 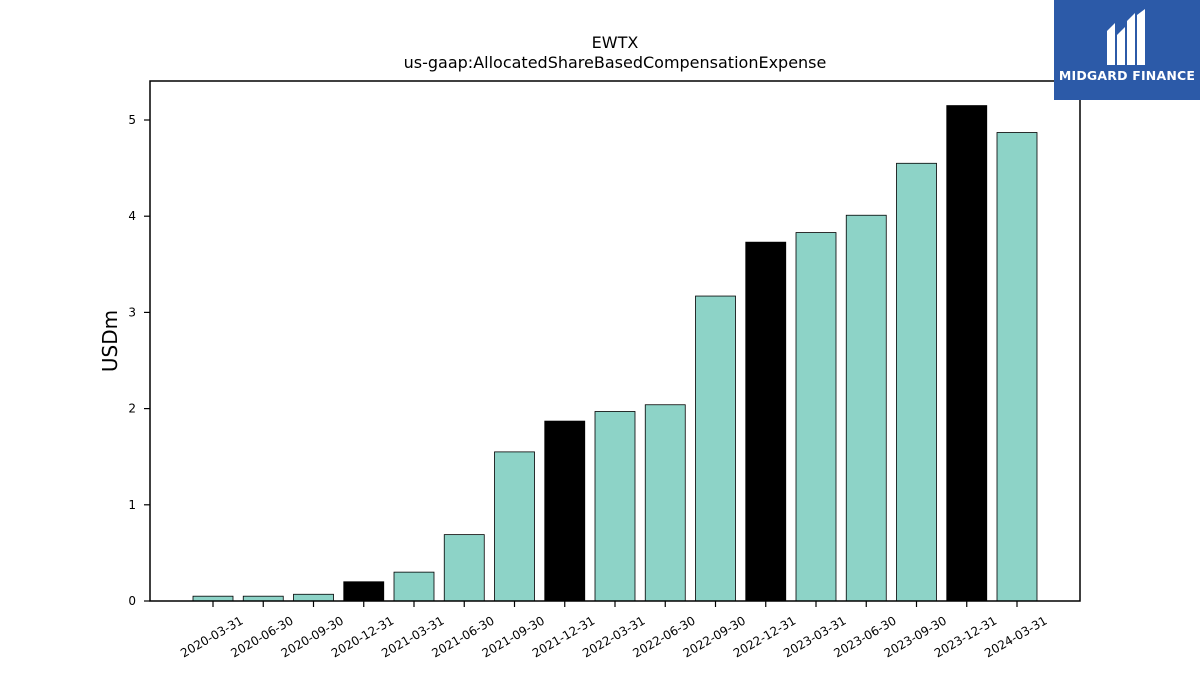 I want to click on brand-logo: MIDGARD FINANCE, so click(x=1127, y=50).